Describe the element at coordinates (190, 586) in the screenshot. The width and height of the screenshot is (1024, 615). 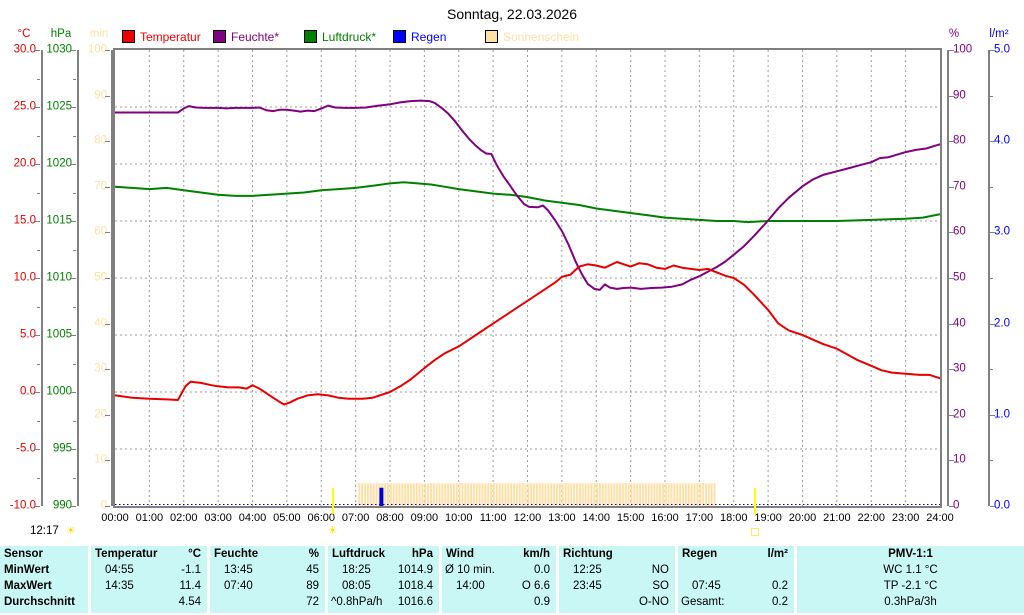
I see `col-value: 11.4` at that location.